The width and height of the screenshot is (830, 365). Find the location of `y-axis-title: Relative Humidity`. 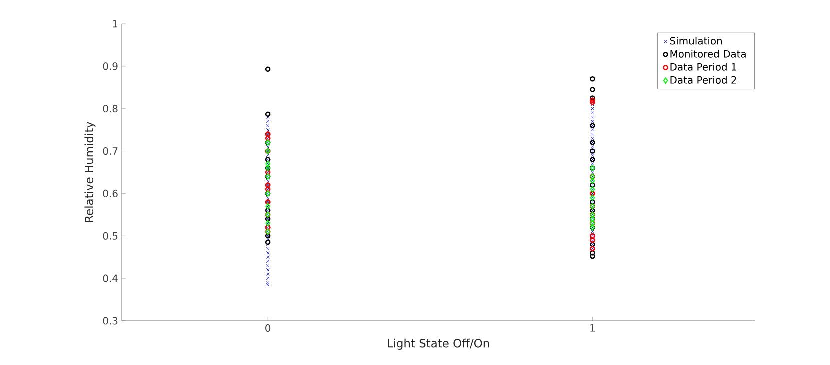

y-axis-title: Relative Humidity is located at coordinates (90, 172).